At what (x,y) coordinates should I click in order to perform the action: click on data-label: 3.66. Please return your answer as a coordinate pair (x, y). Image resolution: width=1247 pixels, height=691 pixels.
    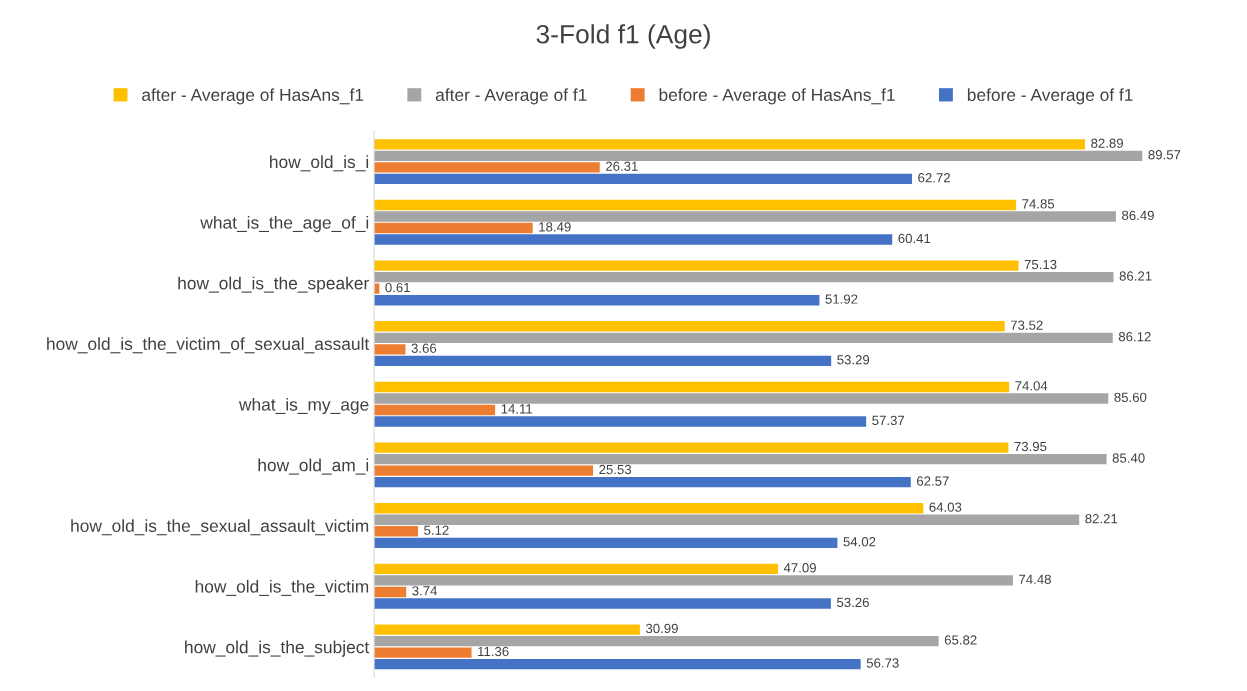
    Looking at the image, I should click on (424, 348).